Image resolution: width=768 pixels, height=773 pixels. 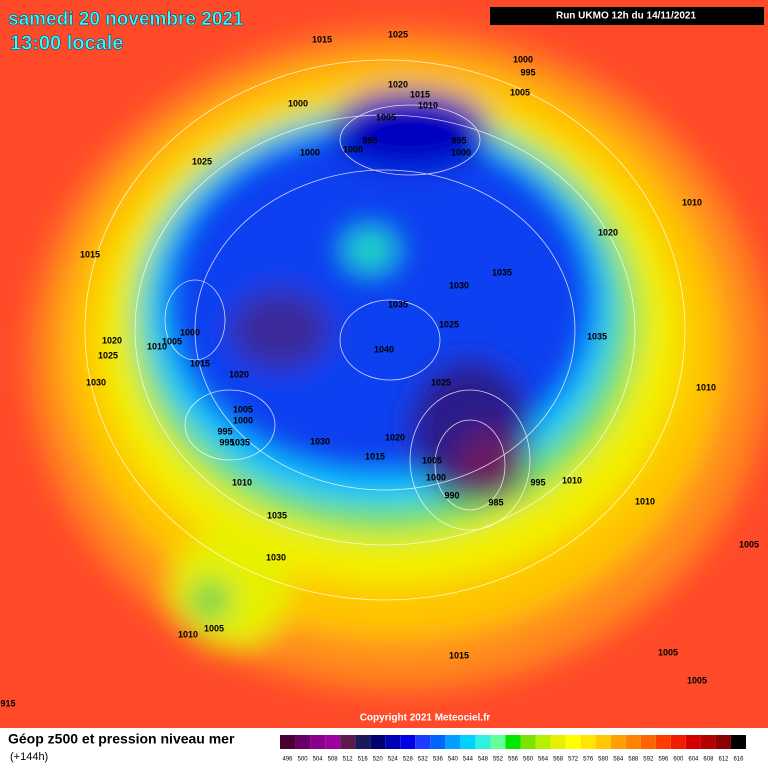 I want to click on scale-label: 560, so click(x=528, y=760).